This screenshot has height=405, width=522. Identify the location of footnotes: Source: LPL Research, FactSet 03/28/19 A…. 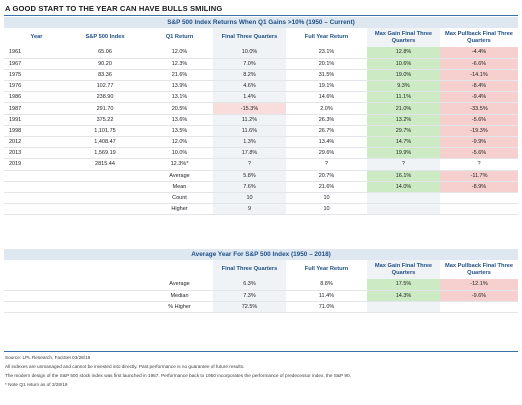
(178, 372).